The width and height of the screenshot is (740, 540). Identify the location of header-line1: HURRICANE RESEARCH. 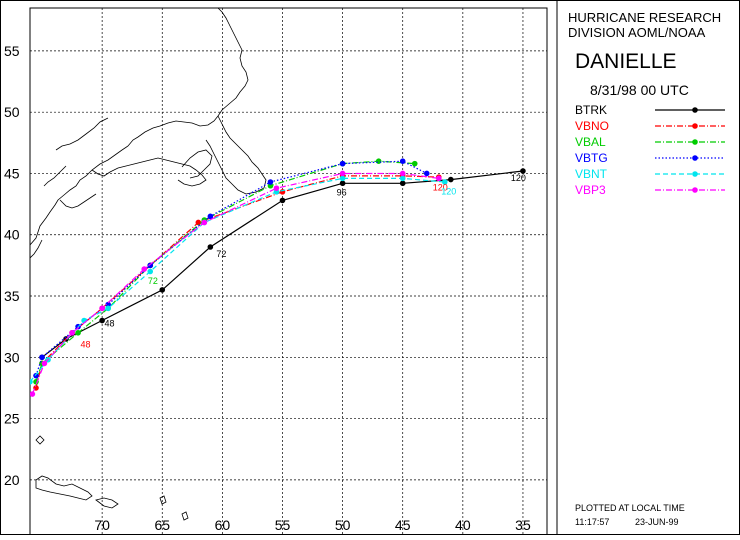
(644, 17).